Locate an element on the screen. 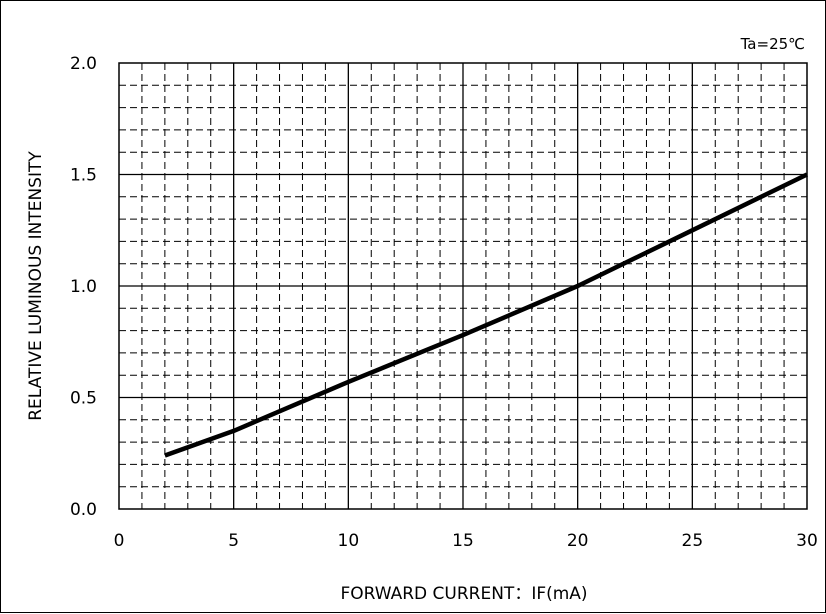  x-tick-labels: 0 5 10 15 20 25 30 is located at coordinates (466, 541).